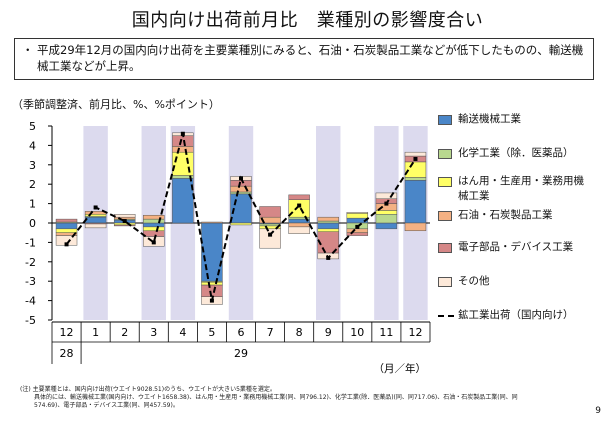 The image size is (615, 426). What do you see at coordinates (400, 368) in the screenshot?
I see `x-axis-unit-label: （月／年）` at bounding box center [400, 368].